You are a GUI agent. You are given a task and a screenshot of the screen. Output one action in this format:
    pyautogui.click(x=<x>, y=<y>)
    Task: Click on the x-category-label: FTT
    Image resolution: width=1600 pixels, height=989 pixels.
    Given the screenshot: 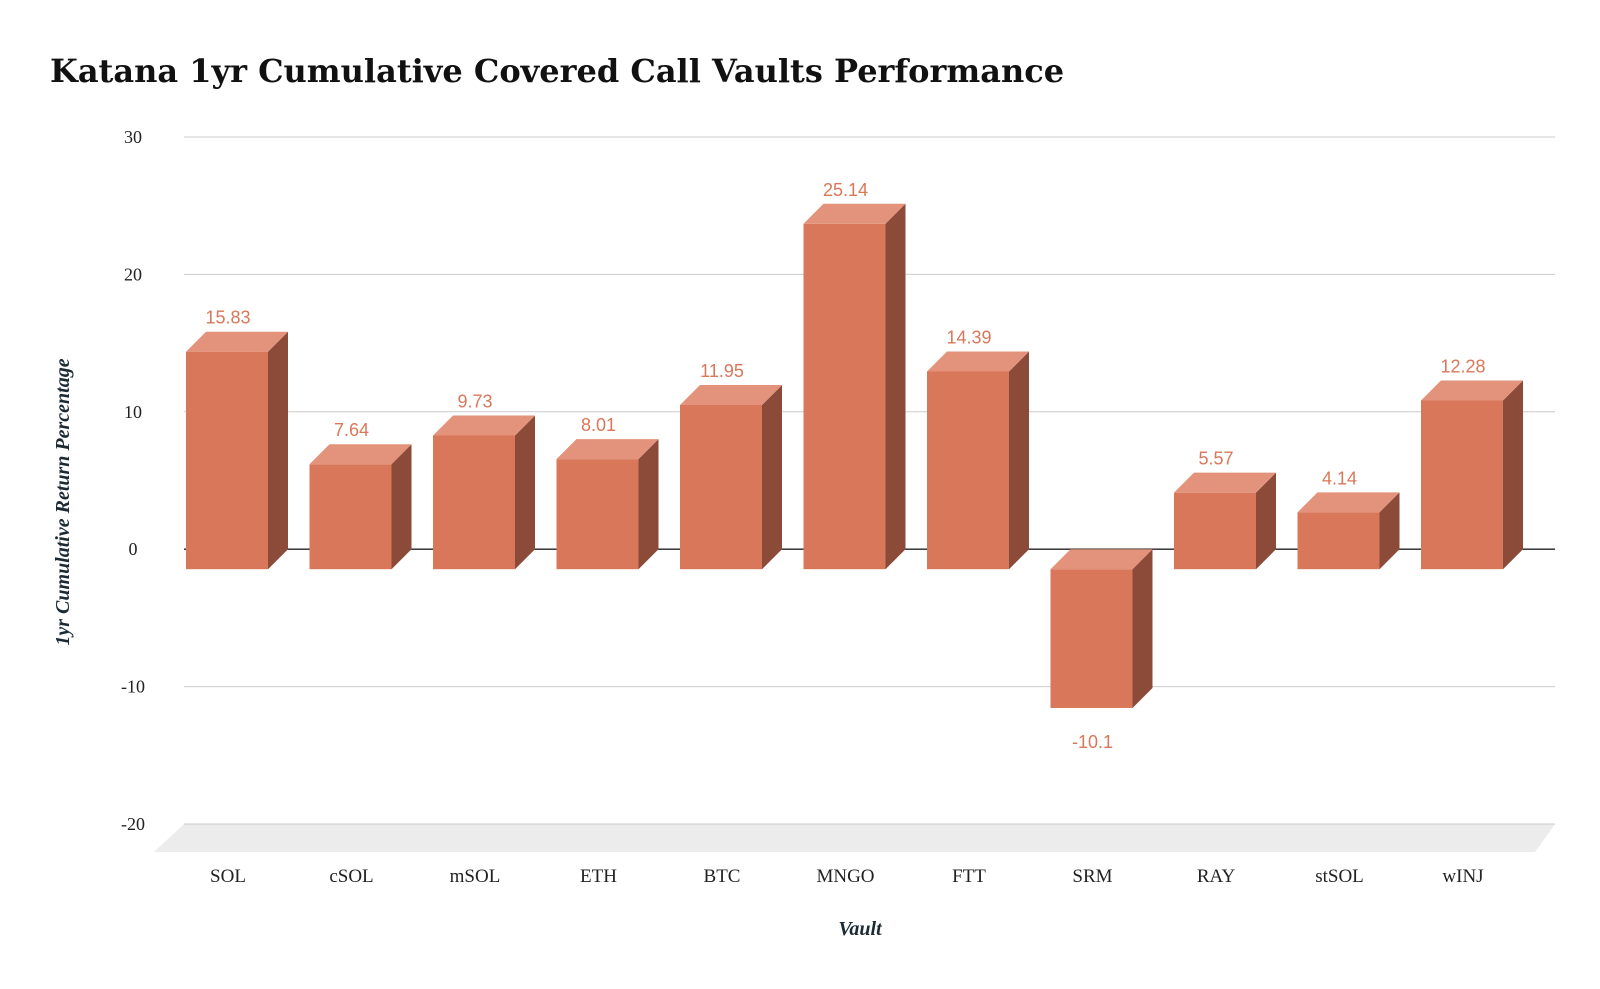 What is the action you would take?
    pyautogui.click(x=969, y=876)
    